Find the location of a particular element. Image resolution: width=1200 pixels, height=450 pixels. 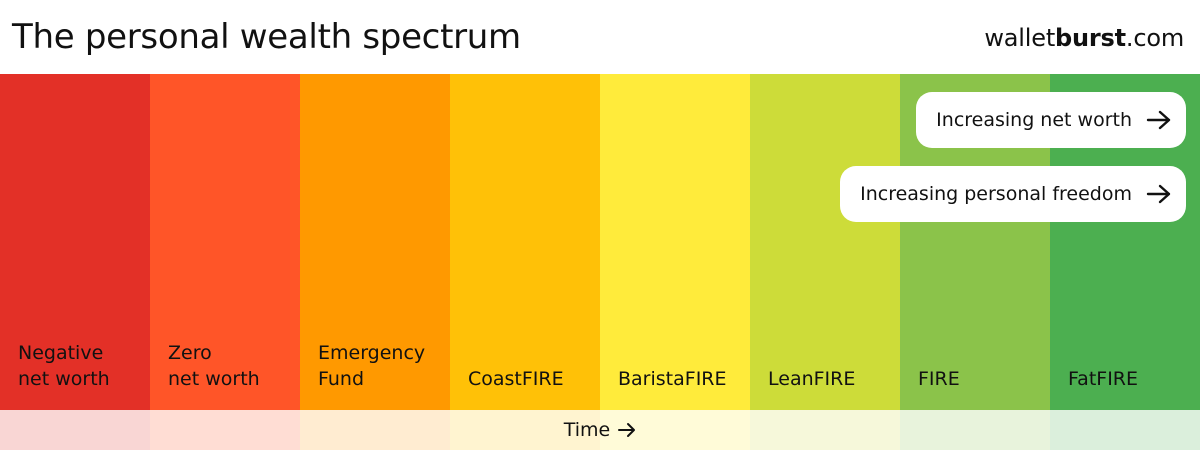

band-label: FIRE is located at coordinates (939, 379).